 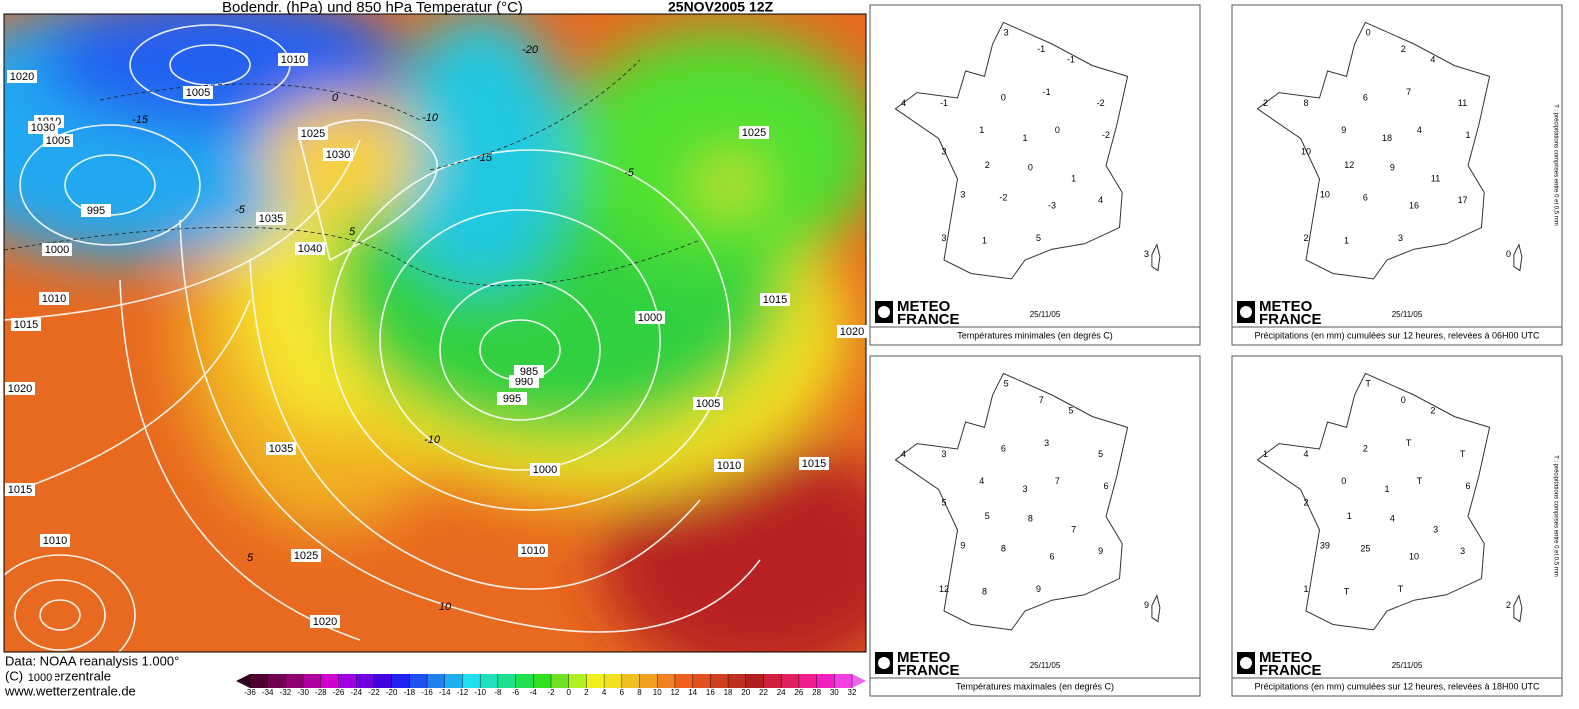 What do you see at coordinates (480, 692) in the screenshot?
I see `colorbar-label: -10` at bounding box center [480, 692].